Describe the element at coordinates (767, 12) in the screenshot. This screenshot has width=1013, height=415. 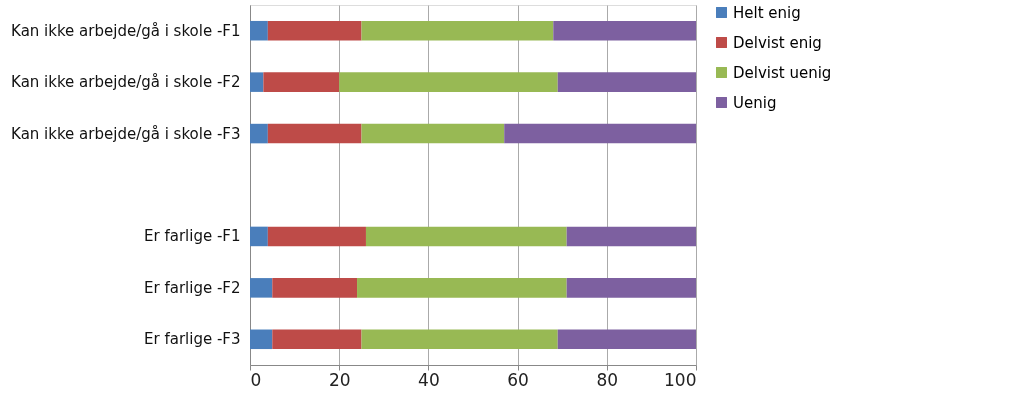
I see `legend-label: Helt enig` at that location.